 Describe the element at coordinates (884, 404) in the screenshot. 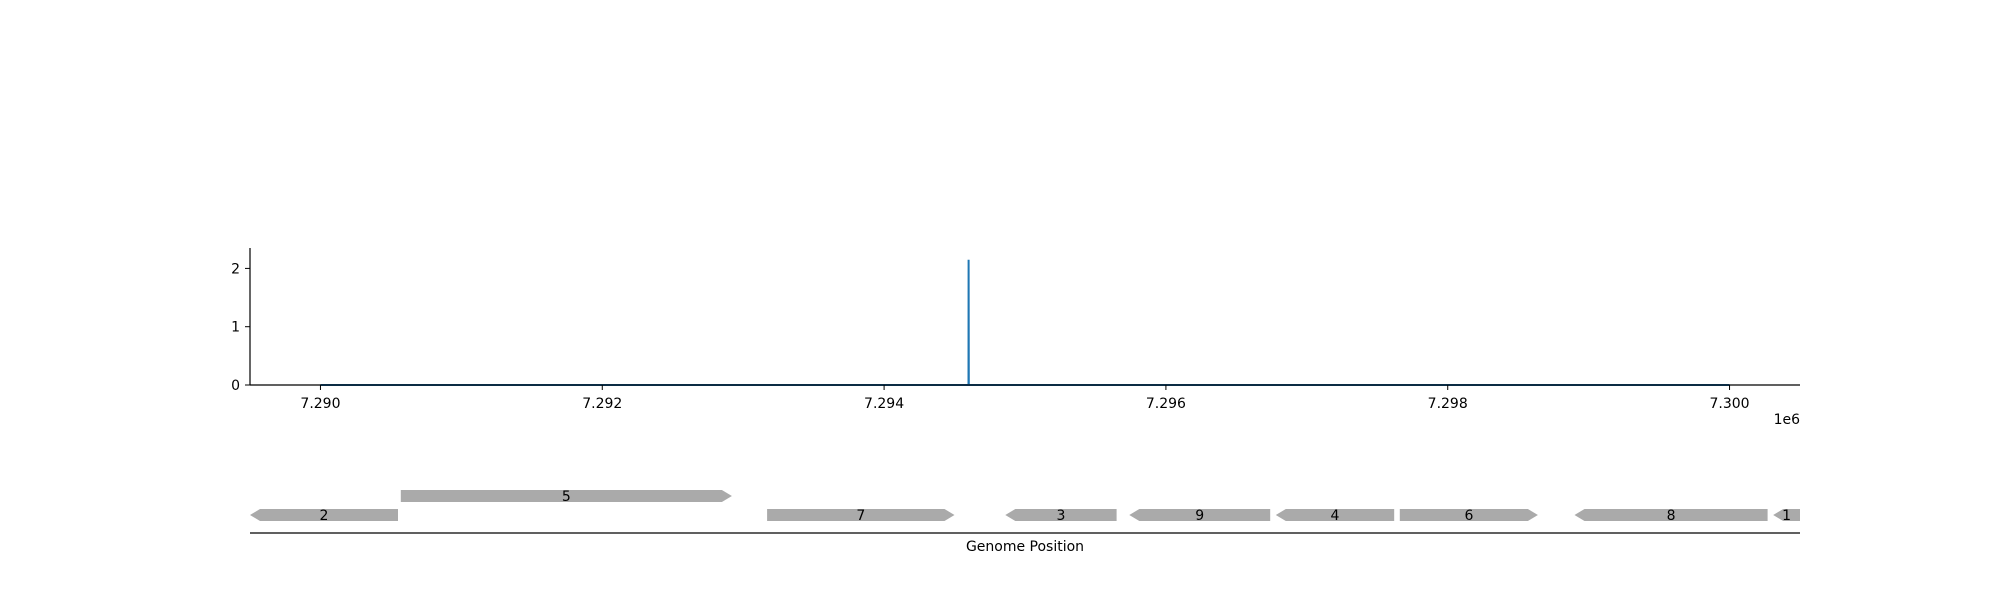

I see `x-tick-label: 7.294` at that location.